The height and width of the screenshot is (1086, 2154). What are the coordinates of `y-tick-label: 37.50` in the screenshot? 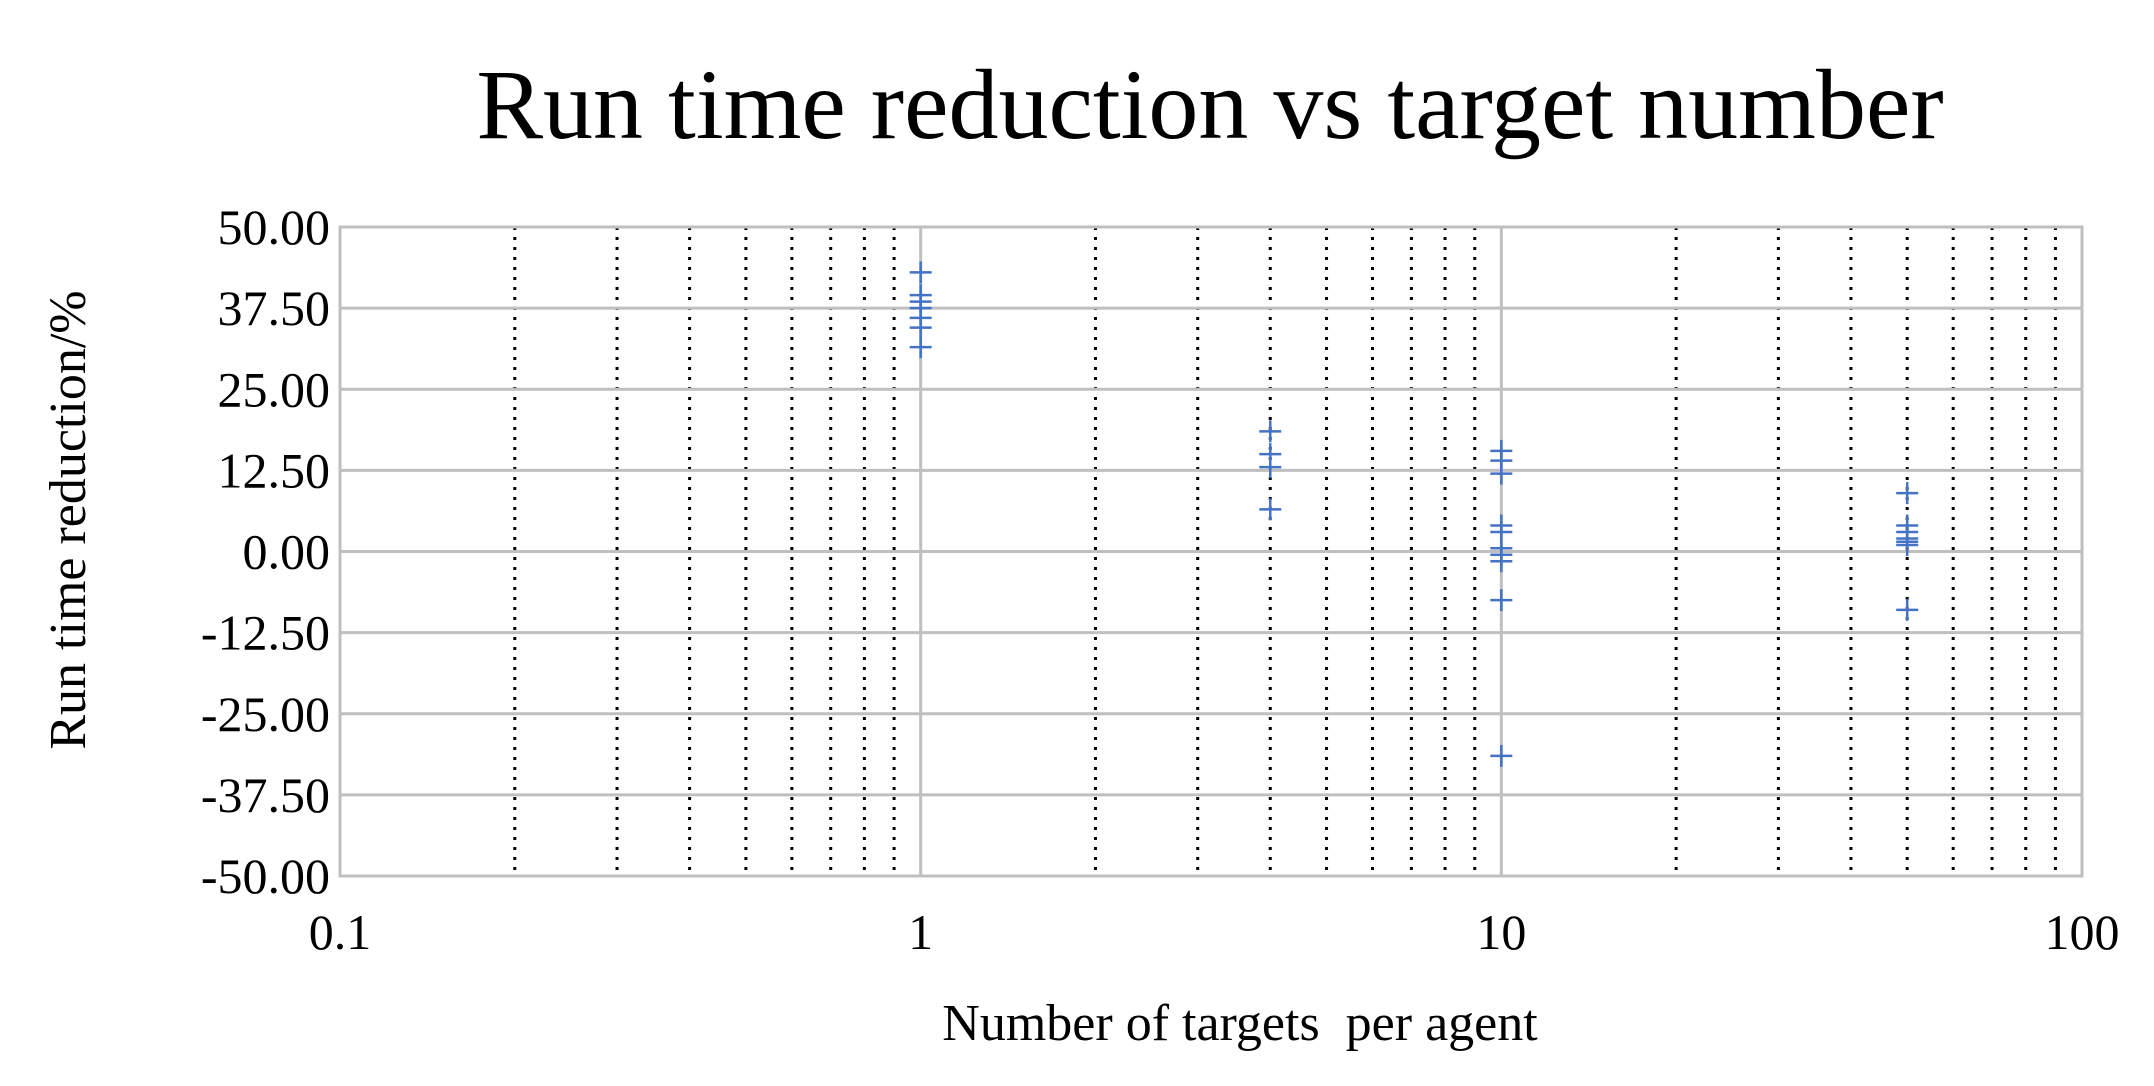 It's located at (274, 308).